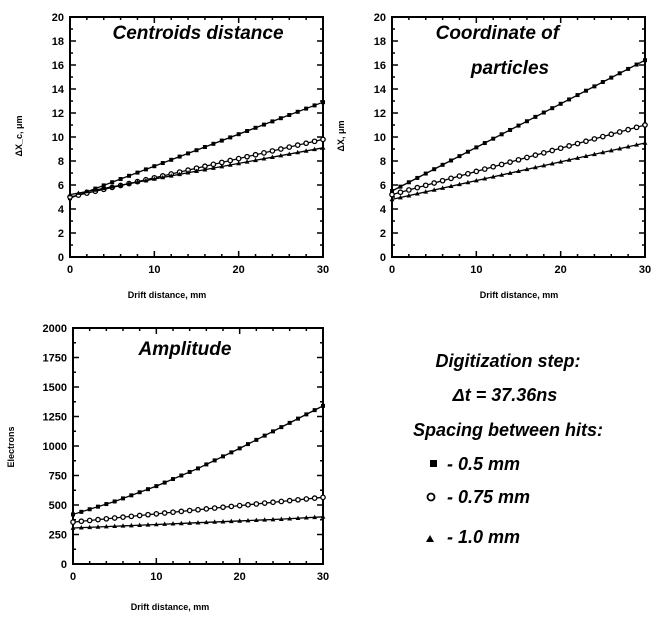  I want to click on legend-time-step: Δt = 37.36ns, so click(505, 395).